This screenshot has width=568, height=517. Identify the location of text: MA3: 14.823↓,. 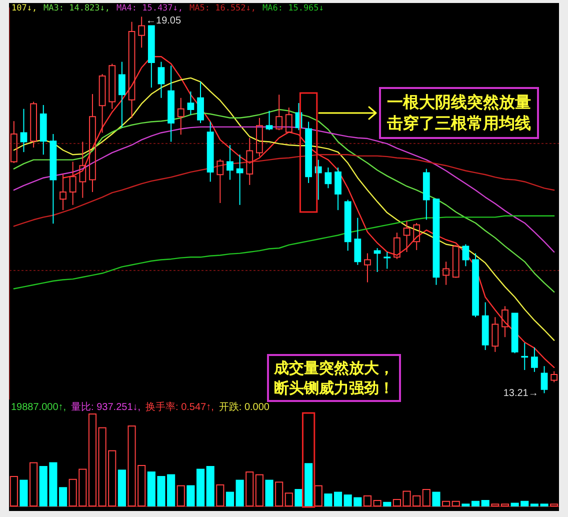
(77, 8).